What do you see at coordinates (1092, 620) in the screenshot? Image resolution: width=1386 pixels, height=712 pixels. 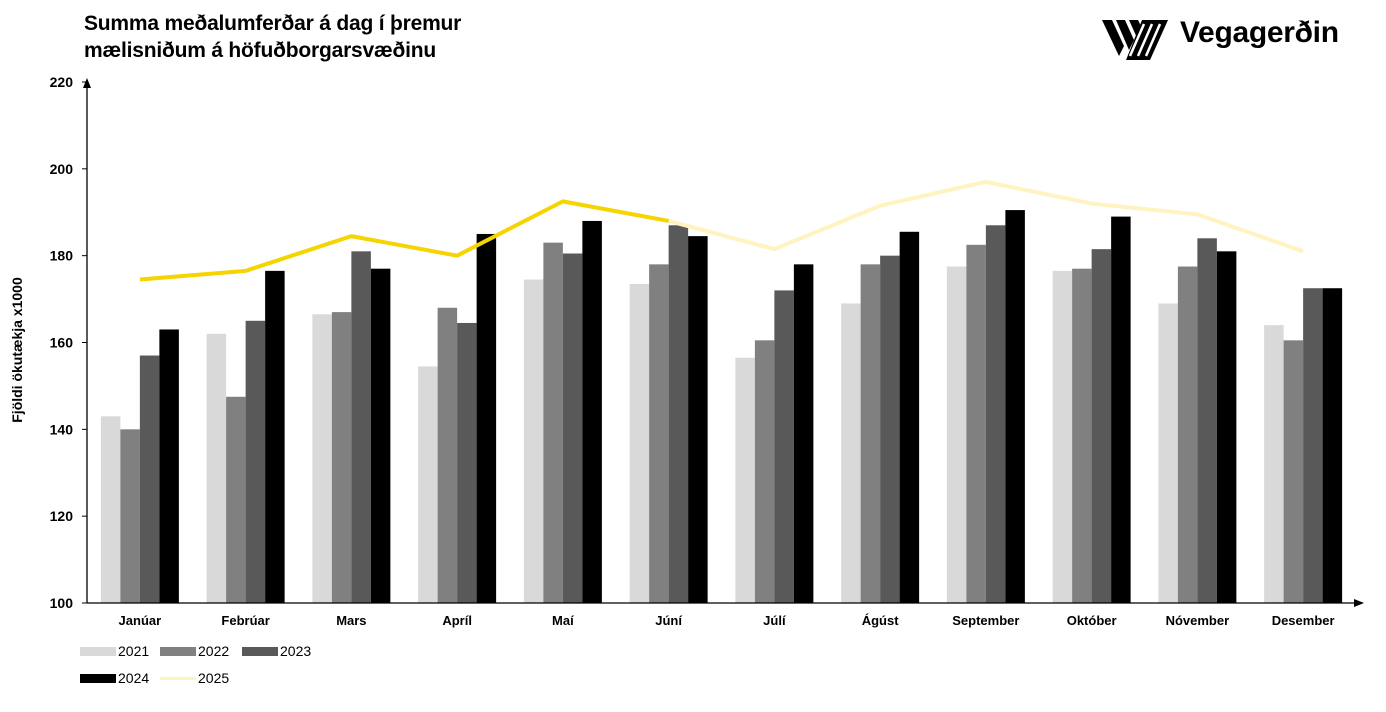 I see `x-tick-label: Október` at bounding box center [1092, 620].